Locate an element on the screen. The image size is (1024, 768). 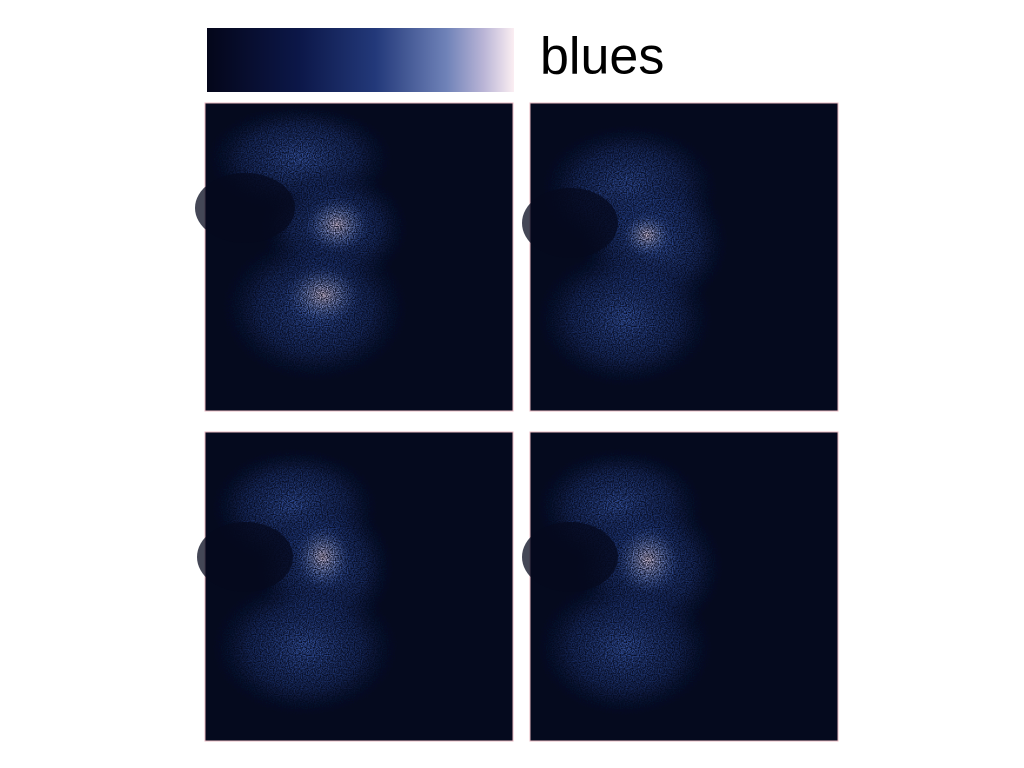
colormap-label: blues is located at coordinates (602, 57).